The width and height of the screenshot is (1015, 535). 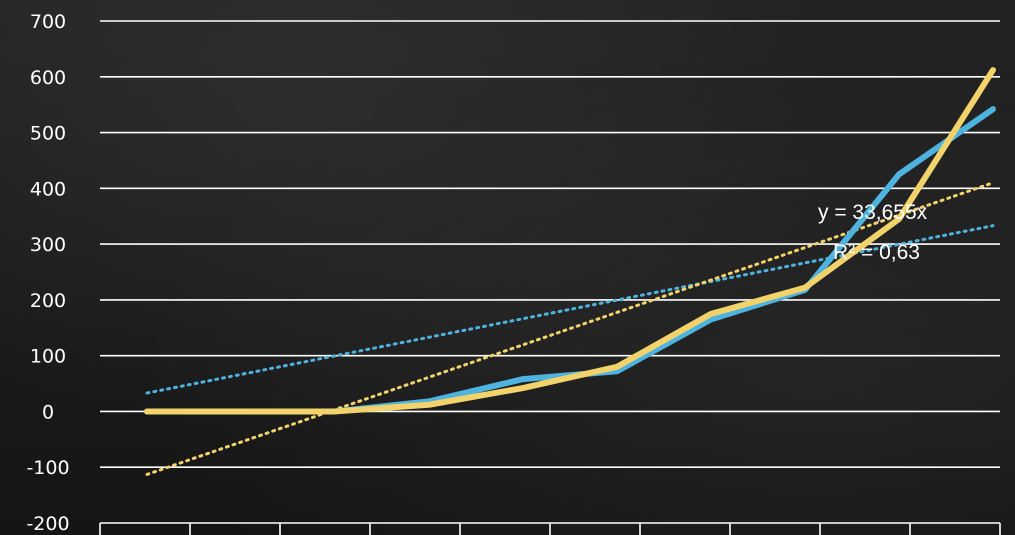 I want to click on y-tick-label: 600, so click(x=48, y=78).